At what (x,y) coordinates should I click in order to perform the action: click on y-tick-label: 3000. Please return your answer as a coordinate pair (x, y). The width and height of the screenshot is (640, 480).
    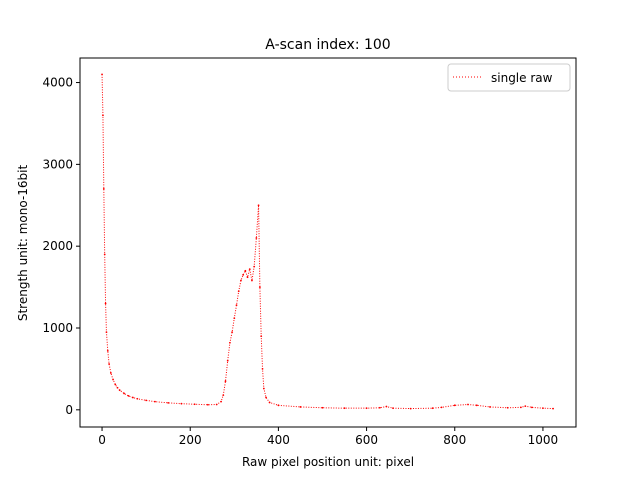
    Looking at the image, I should click on (57, 164).